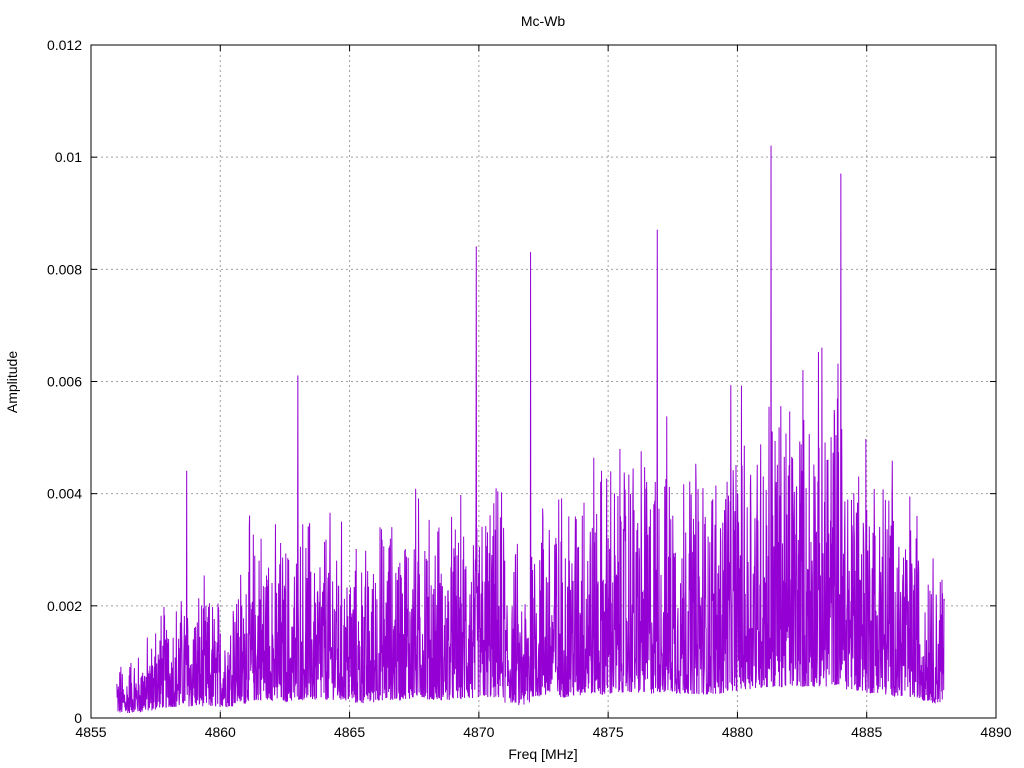 The width and height of the screenshot is (1024, 768). What do you see at coordinates (64, 494) in the screenshot?
I see `y-tick-label: 0.004` at bounding box center [64, 494].